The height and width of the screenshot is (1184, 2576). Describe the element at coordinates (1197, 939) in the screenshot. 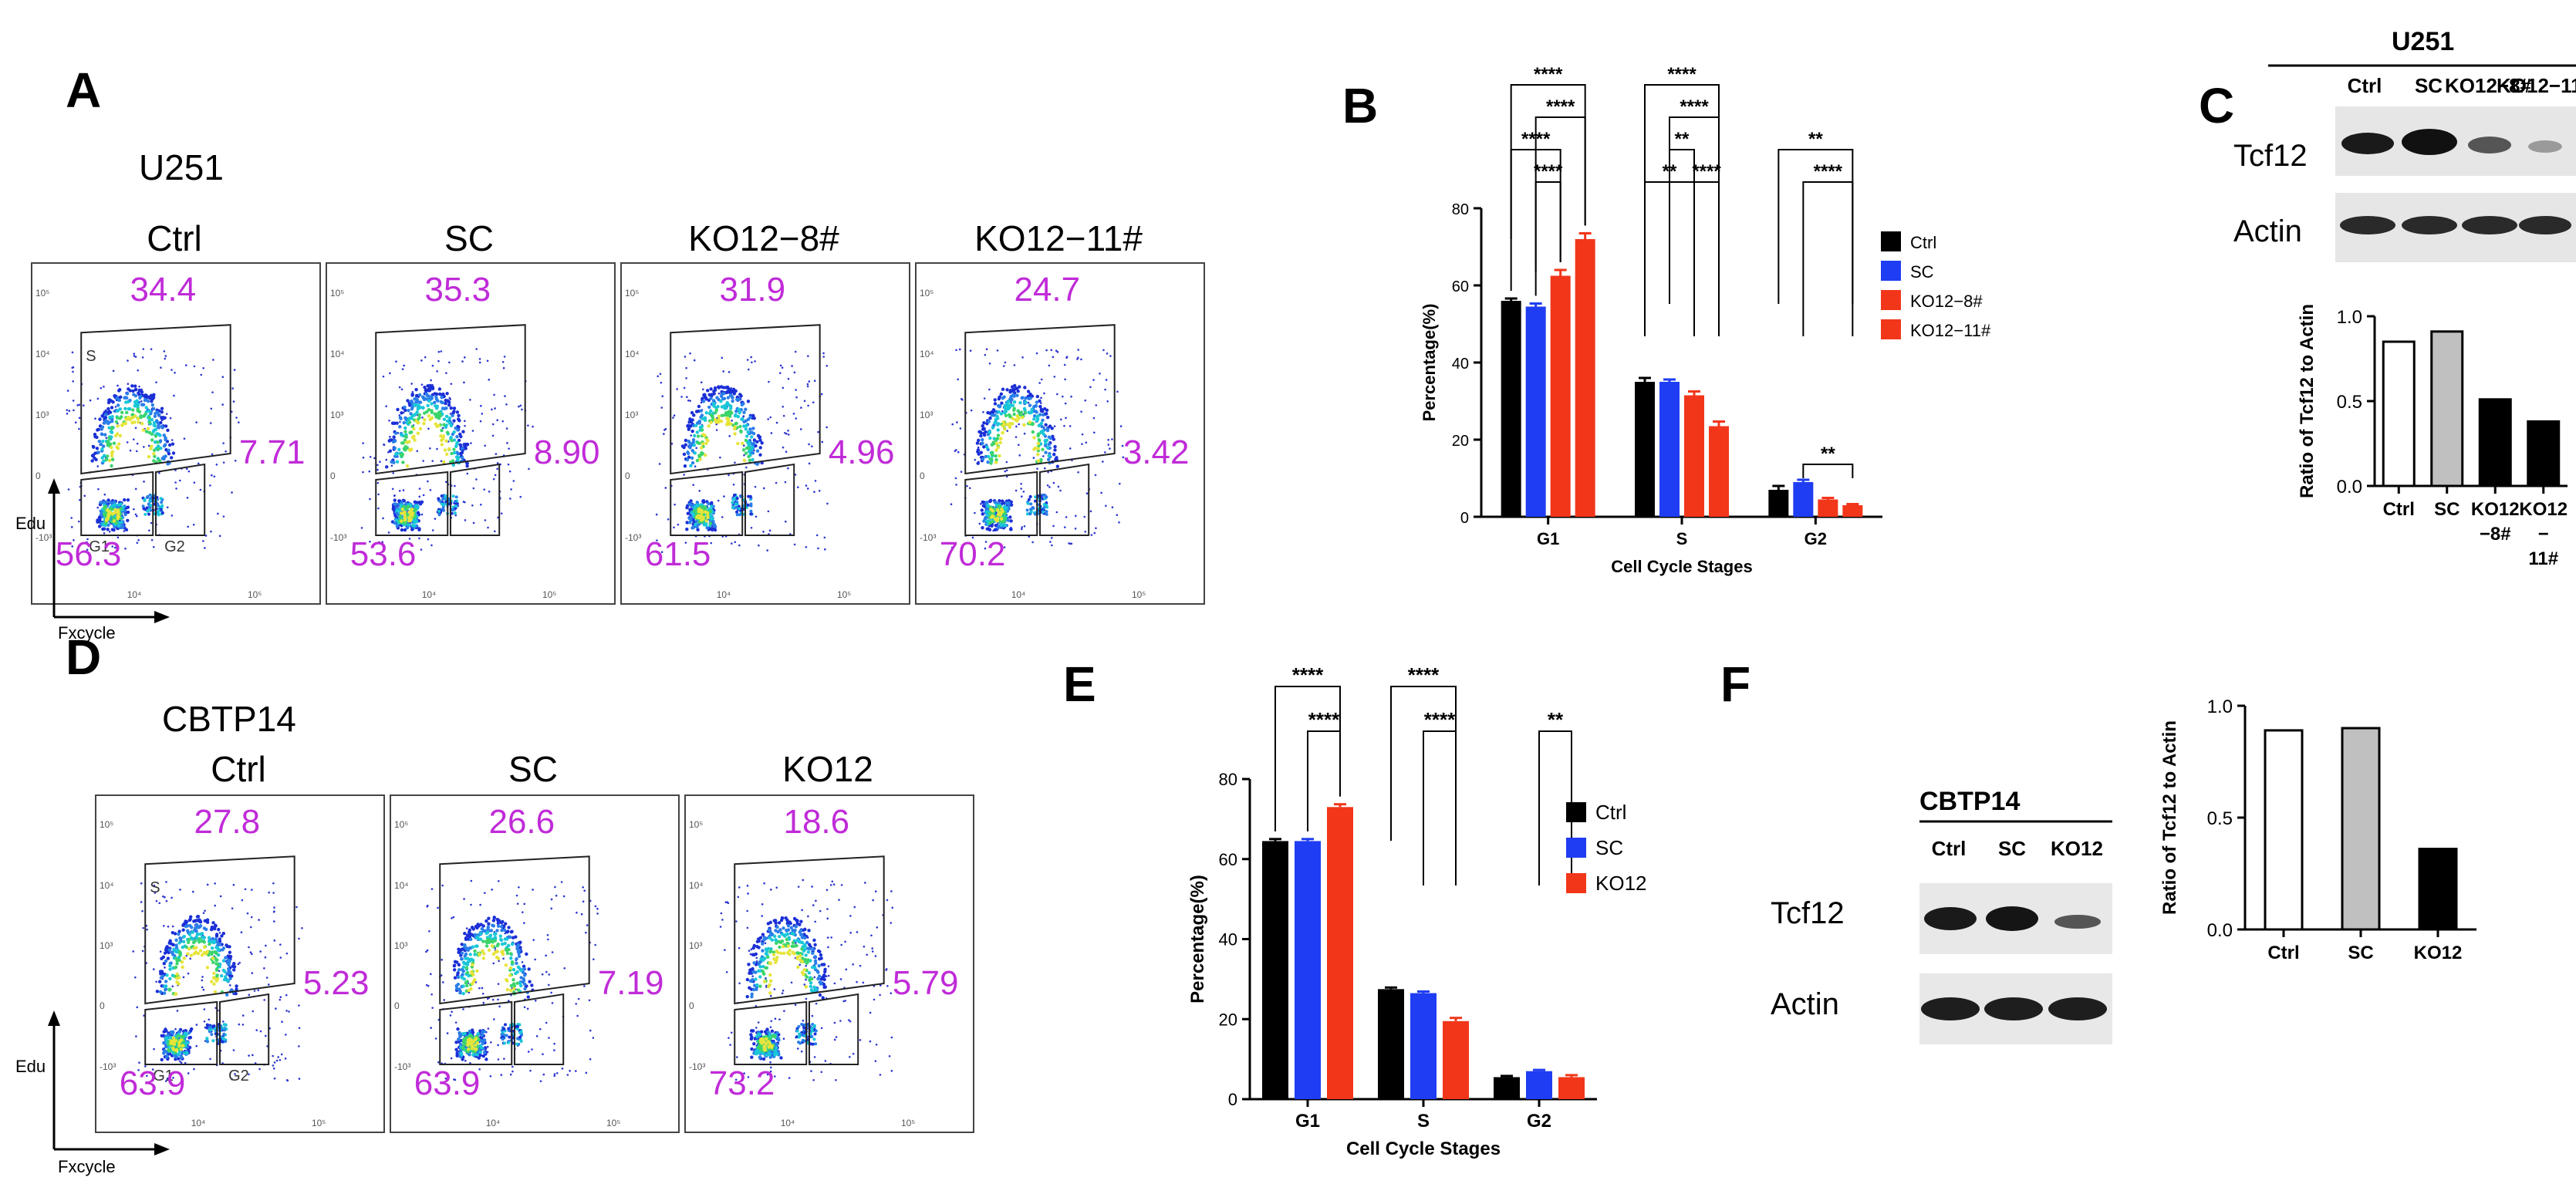

I see `chartE-ylabel: Percentage(%)` at that location.